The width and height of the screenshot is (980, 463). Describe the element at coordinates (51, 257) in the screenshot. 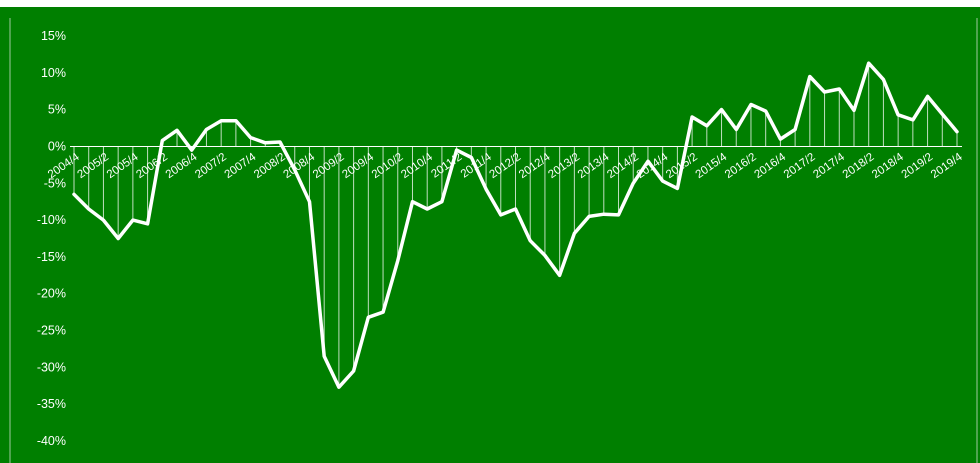

I see `y-tick-label: -15%` at that location.